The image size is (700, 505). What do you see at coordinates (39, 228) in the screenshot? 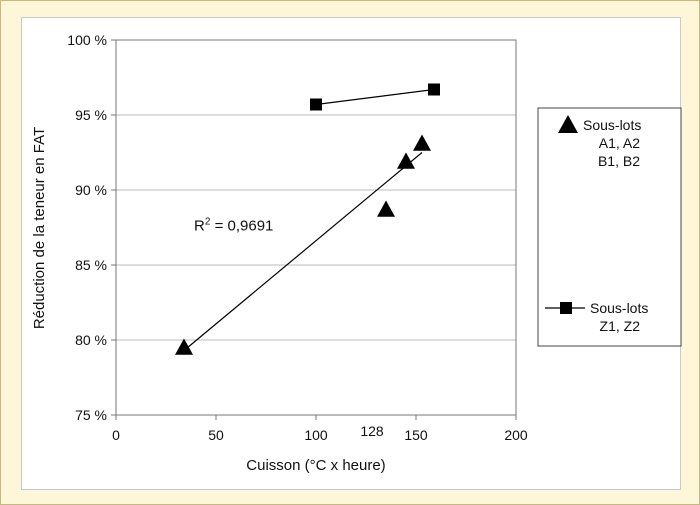
I see `y-axis-title: Réduction de la teneur en FAT` at bounding box center [39, 228].